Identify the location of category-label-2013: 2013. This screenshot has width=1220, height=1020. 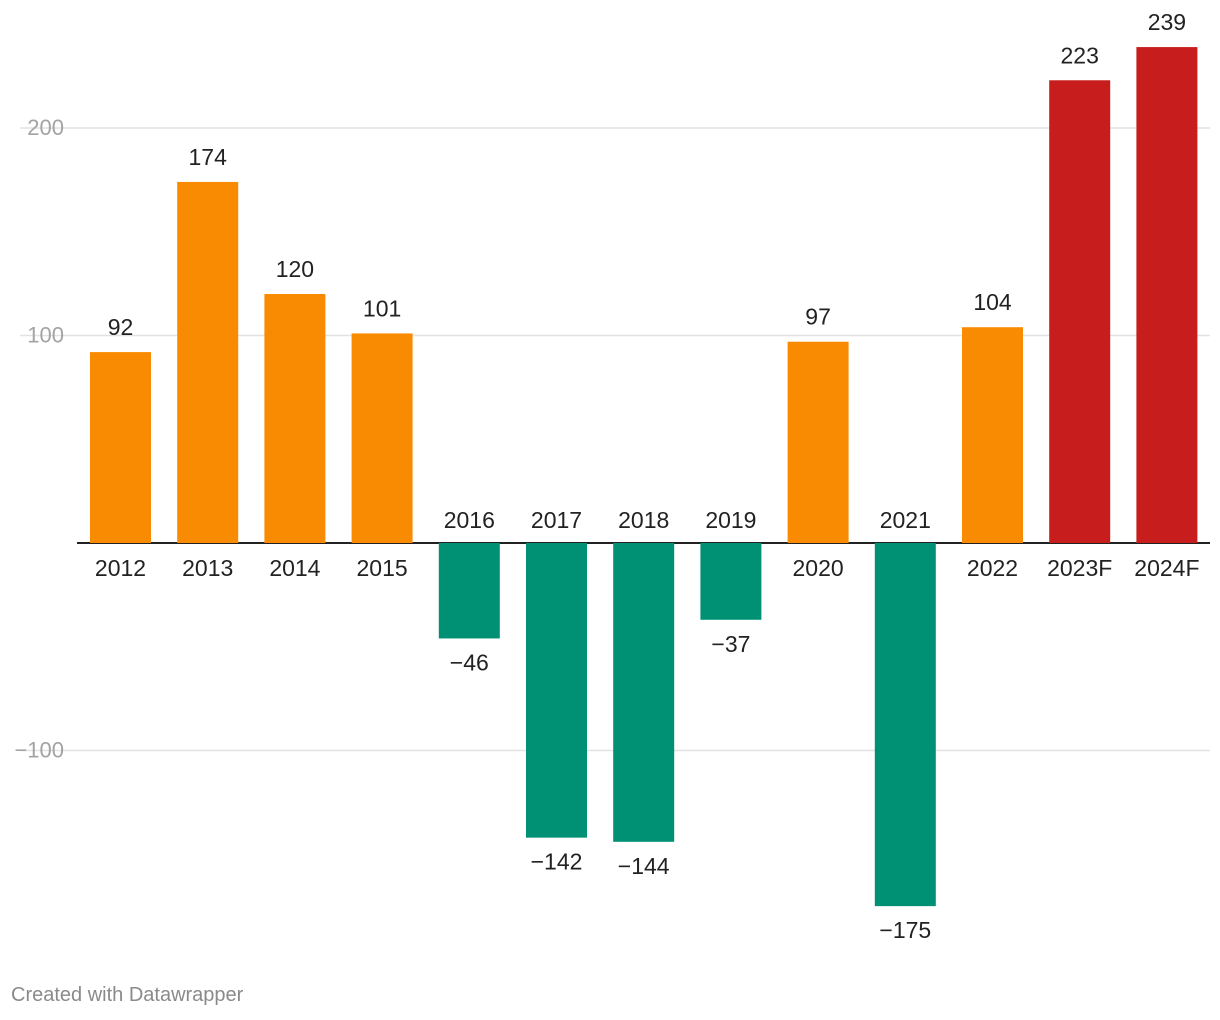
(207, 568).